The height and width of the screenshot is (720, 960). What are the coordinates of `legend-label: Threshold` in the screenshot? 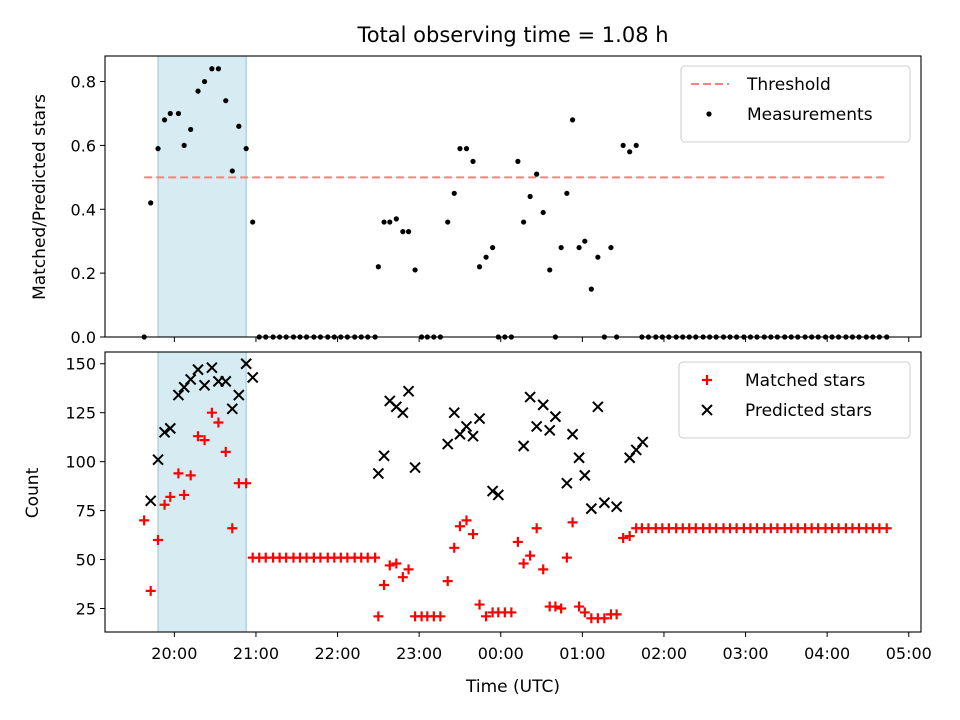 It's located at (788, 85).